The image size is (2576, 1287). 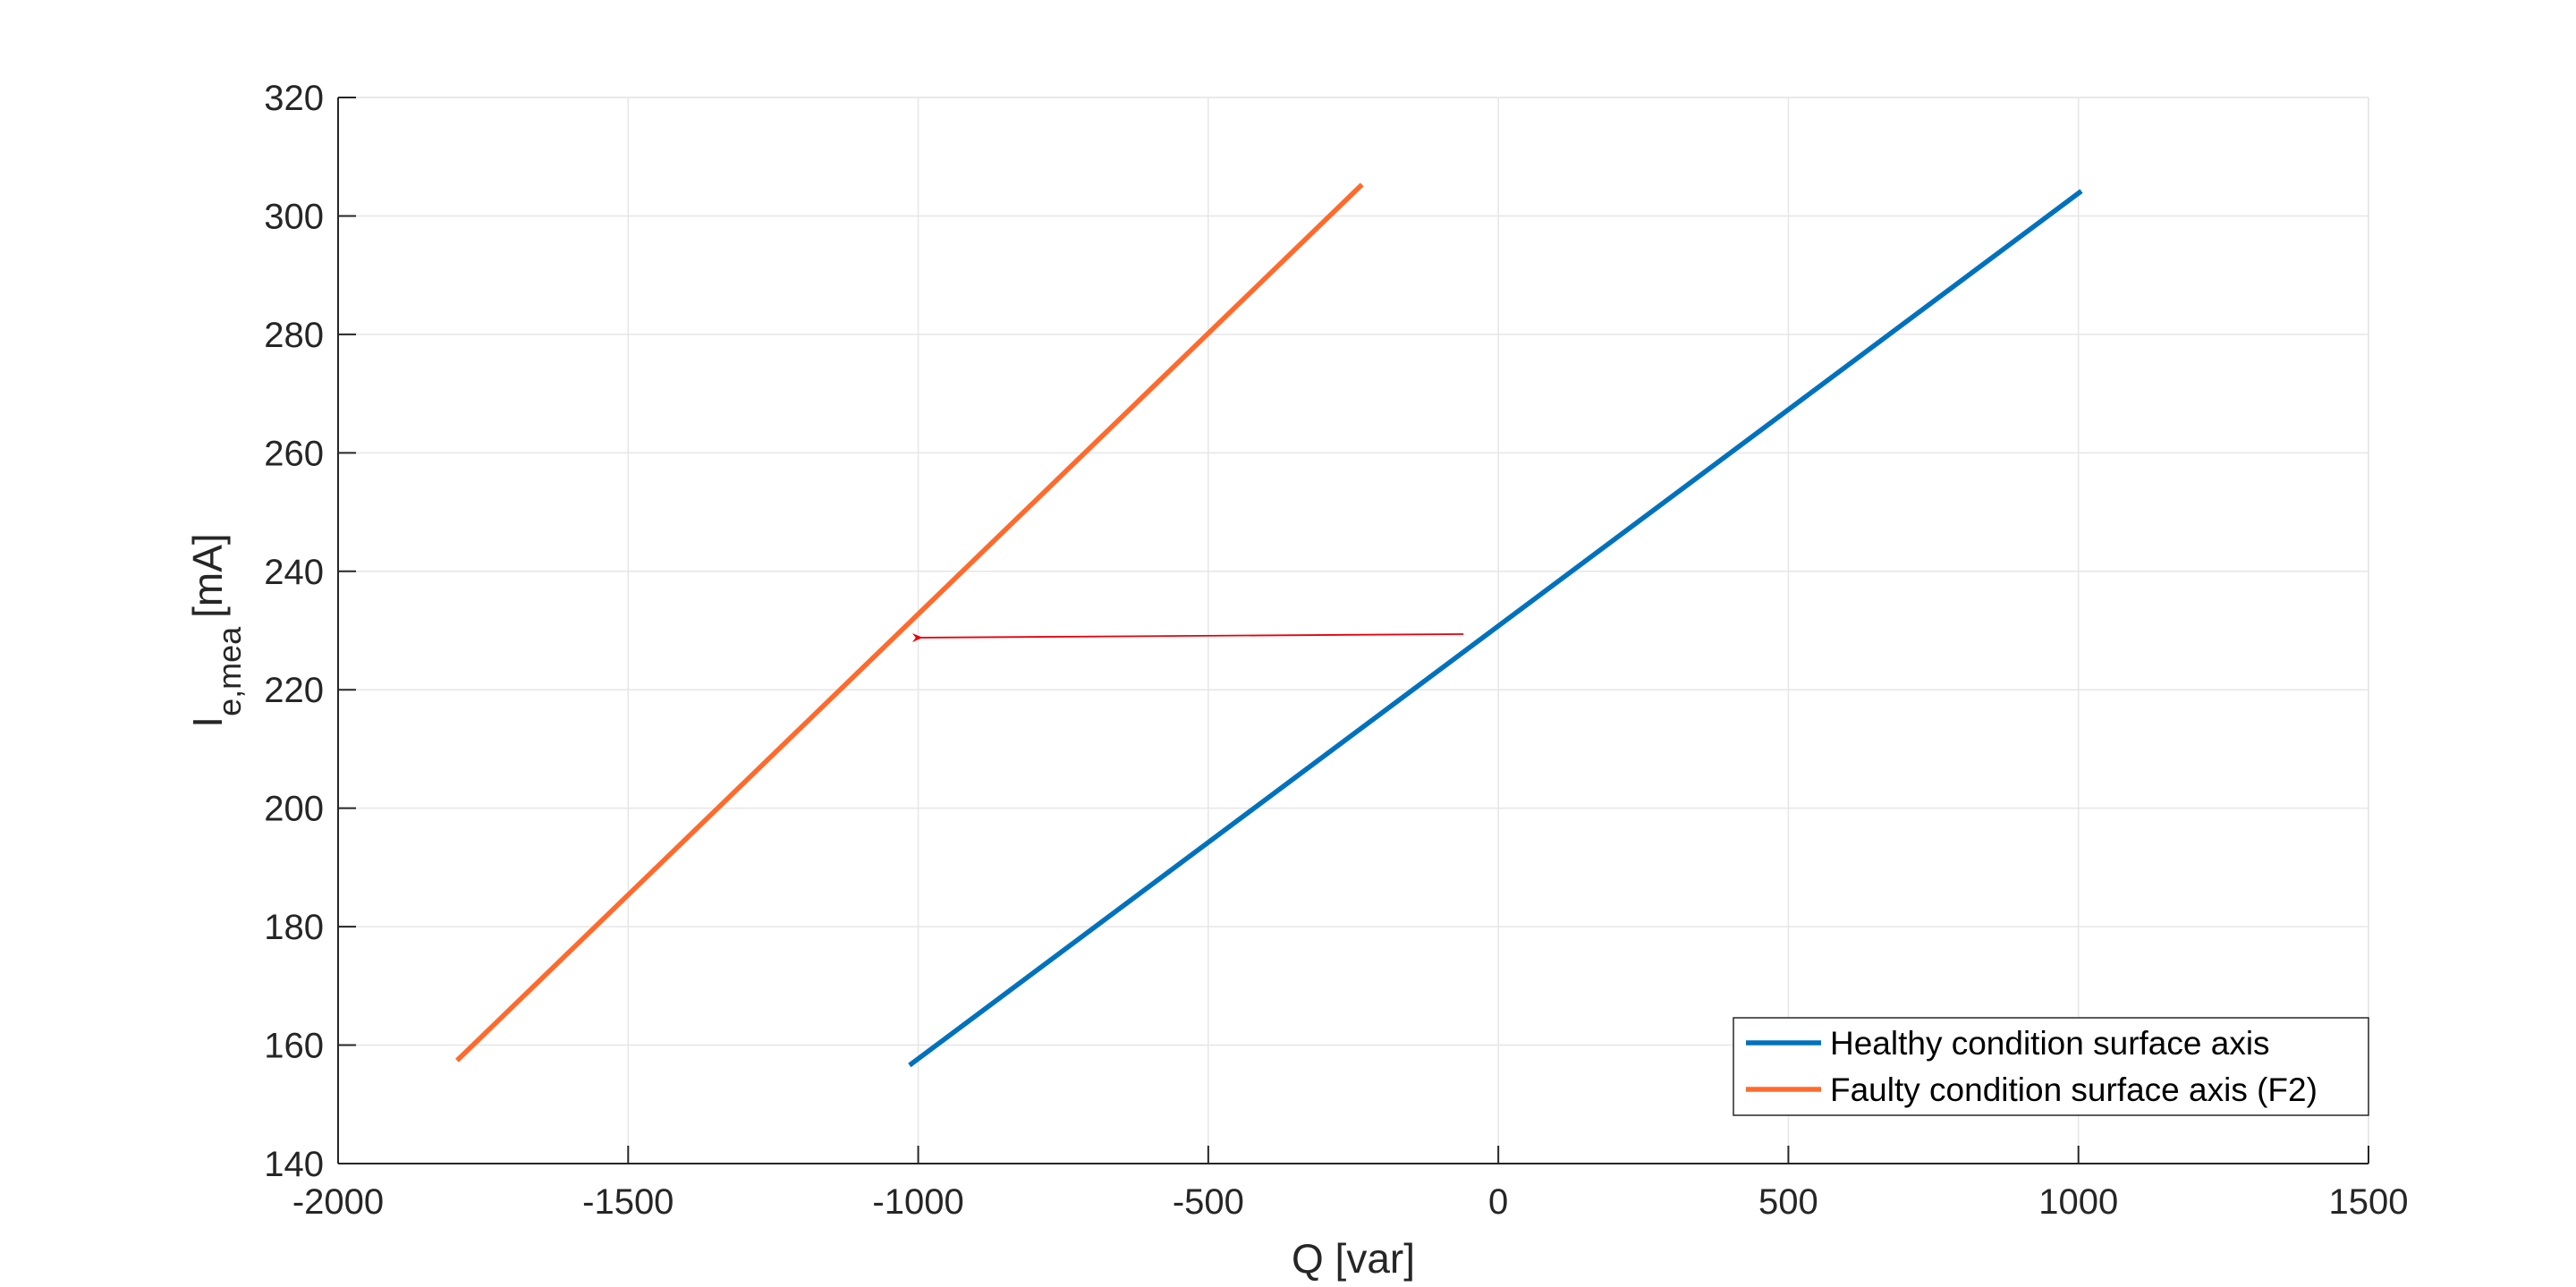 What do you see at coordinates (2369, 1202) in the screenshot?
I see `x-tick-label: 1500` at bounding box center [2369, 1202].